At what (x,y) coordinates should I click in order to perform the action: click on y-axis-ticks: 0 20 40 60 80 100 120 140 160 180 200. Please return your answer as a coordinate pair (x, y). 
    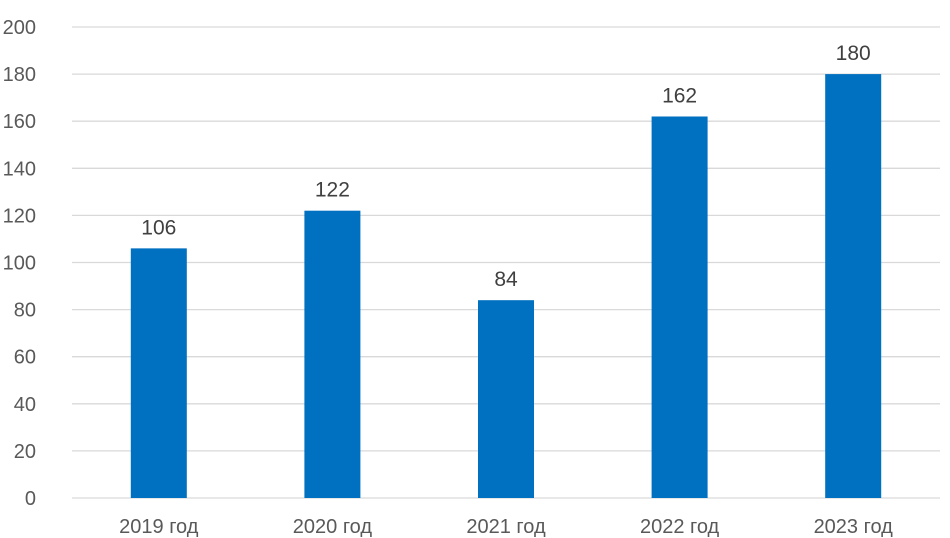
    Looking at the image, I should click on (19, 263).